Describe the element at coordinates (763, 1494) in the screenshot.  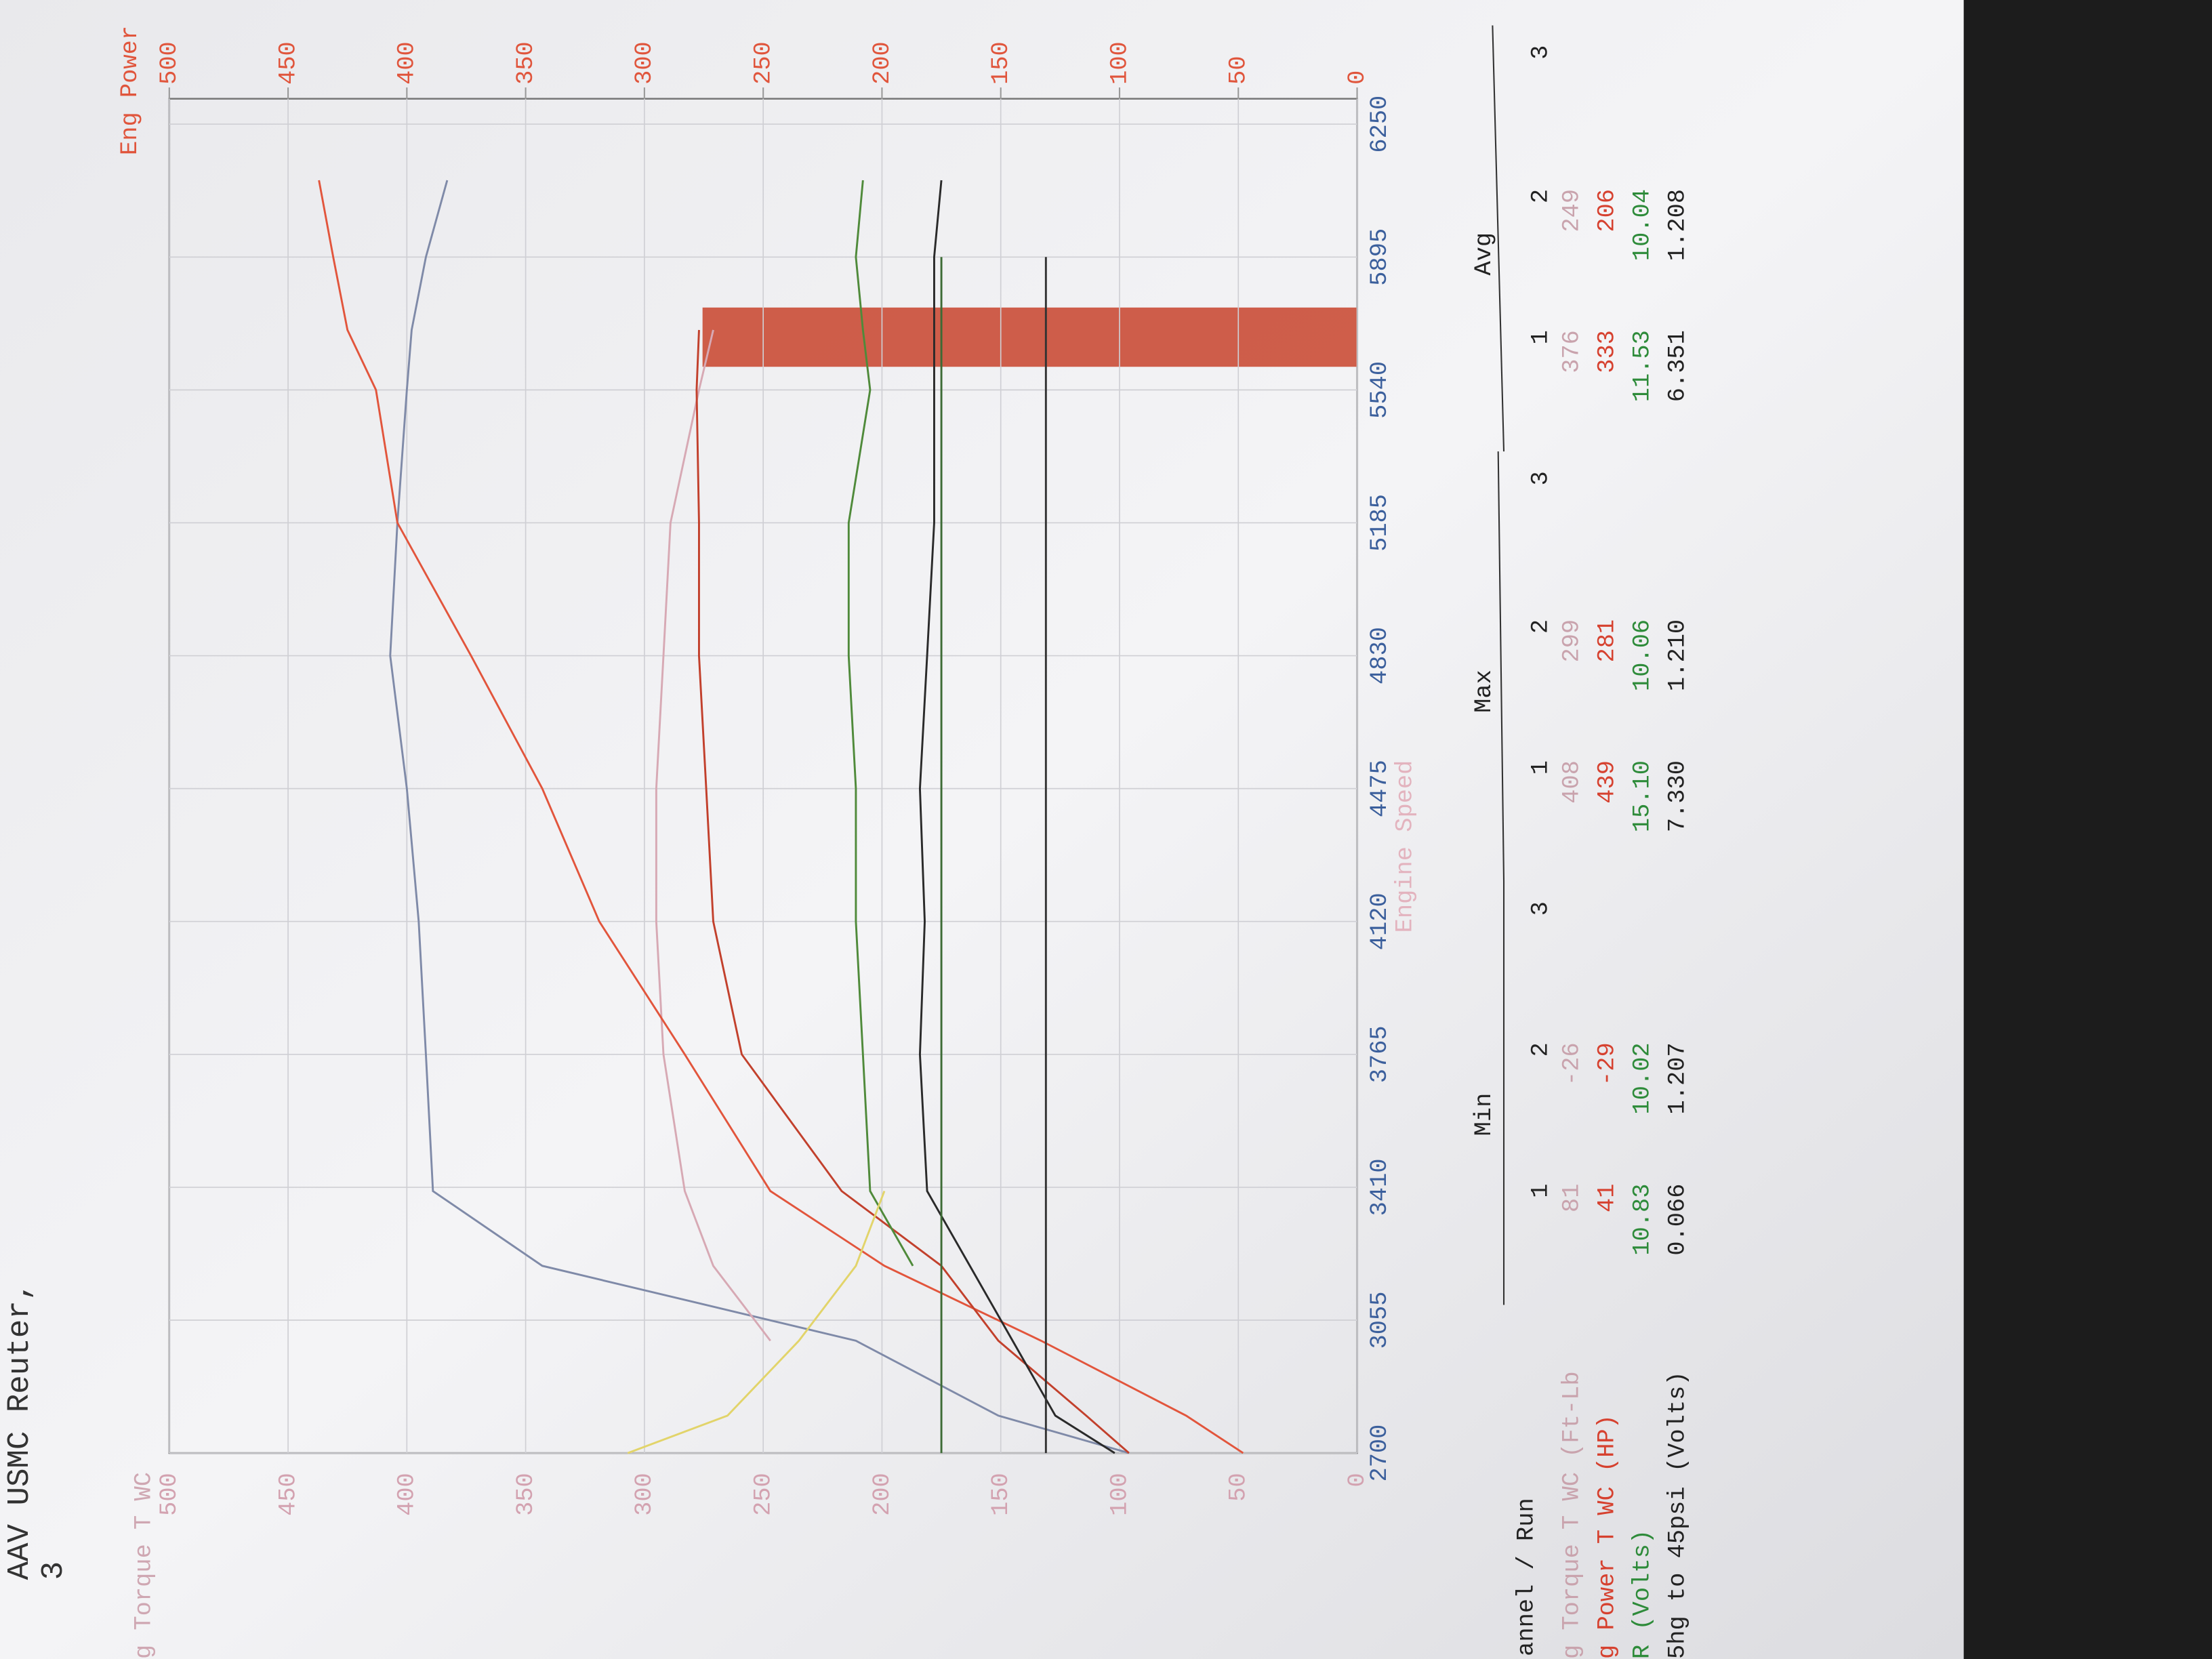
I see `y-tick-label: 250` at that location.